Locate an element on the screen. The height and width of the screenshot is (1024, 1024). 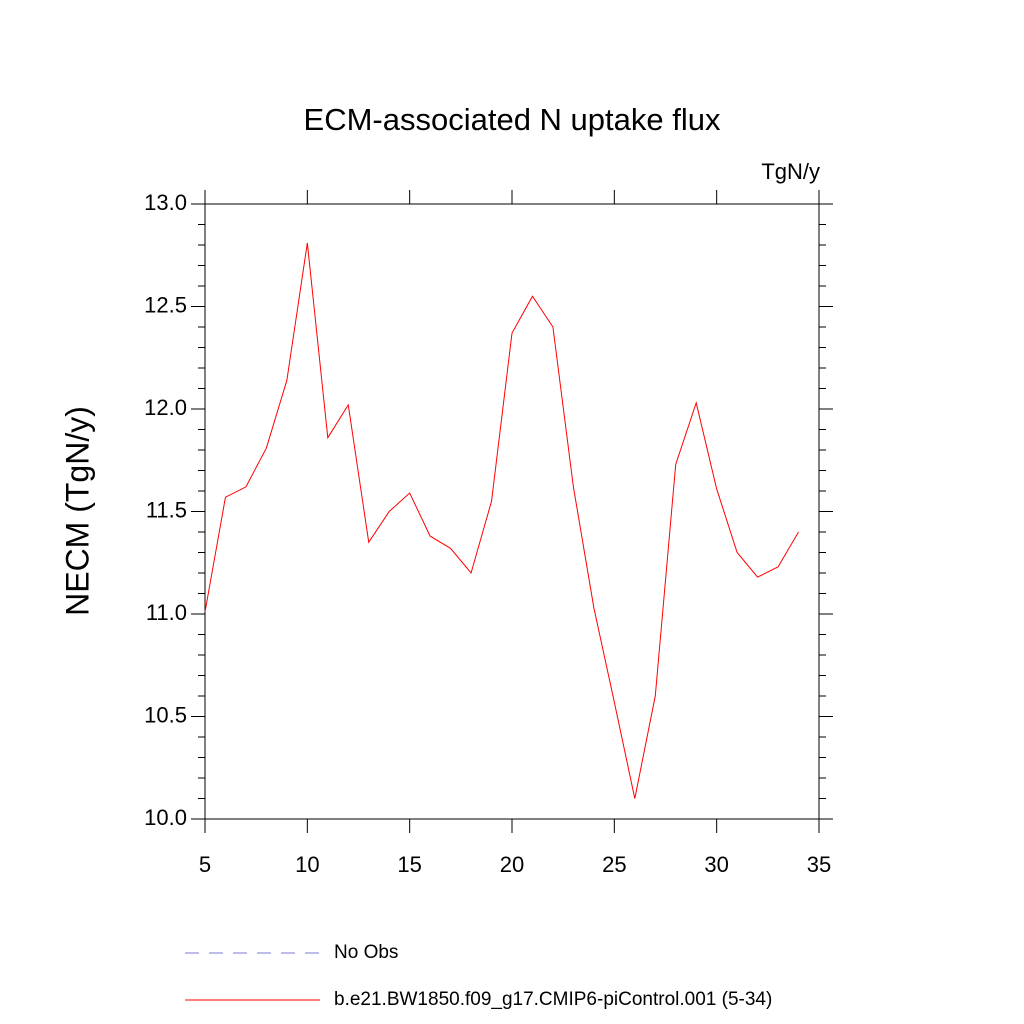
chart-title: ECM-associated N uptake flux is located at coordinates (512, 119).